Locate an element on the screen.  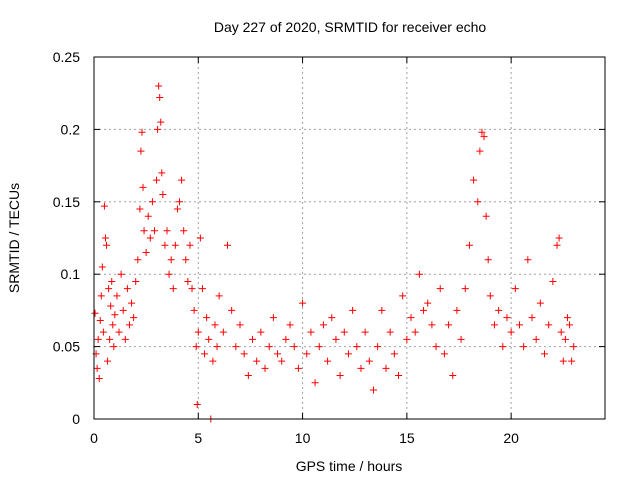
x-tick-label: 15 is located at coordinates (407, 438).